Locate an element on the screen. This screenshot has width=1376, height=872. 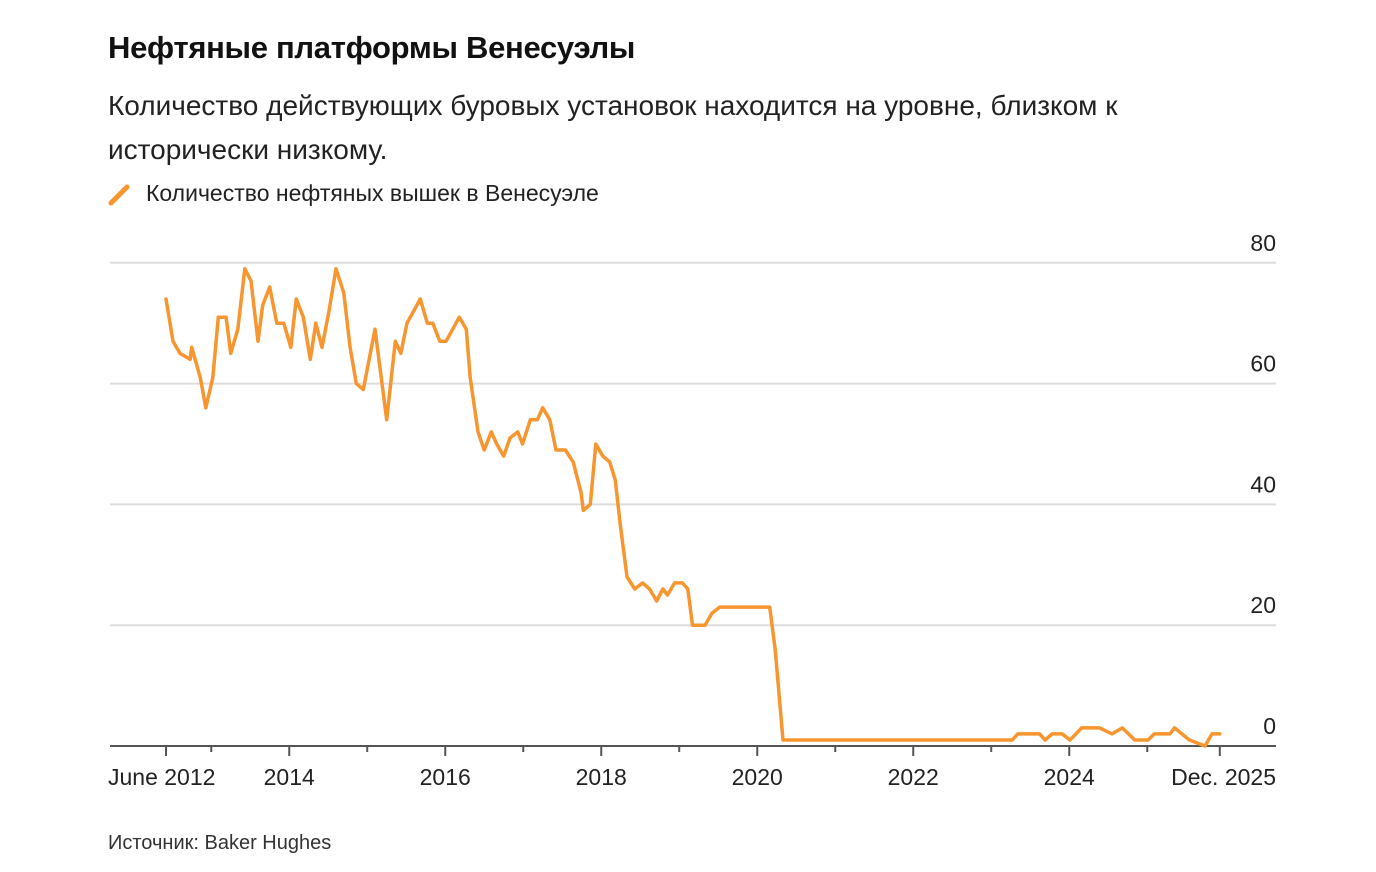
x-tick-label: 2016 is located at coordinates (445, 777).